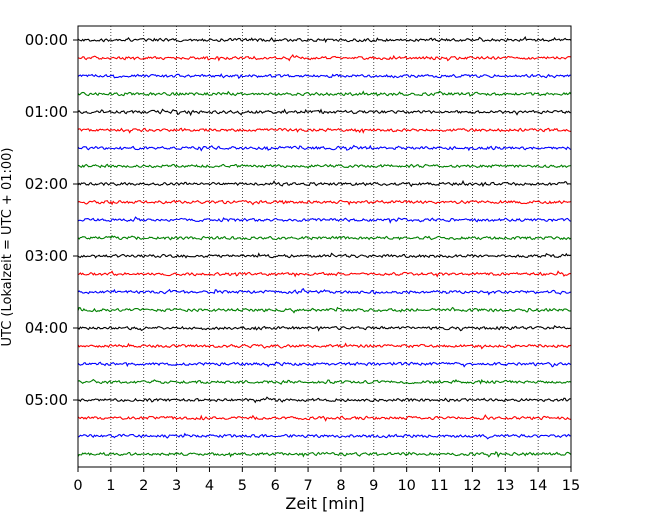 This screenshot has height=520, width=650. What do you see at coordinates (209, 486) in the screenshot?
I see `x-tick-label: 4` at bounding box center [209, 486].